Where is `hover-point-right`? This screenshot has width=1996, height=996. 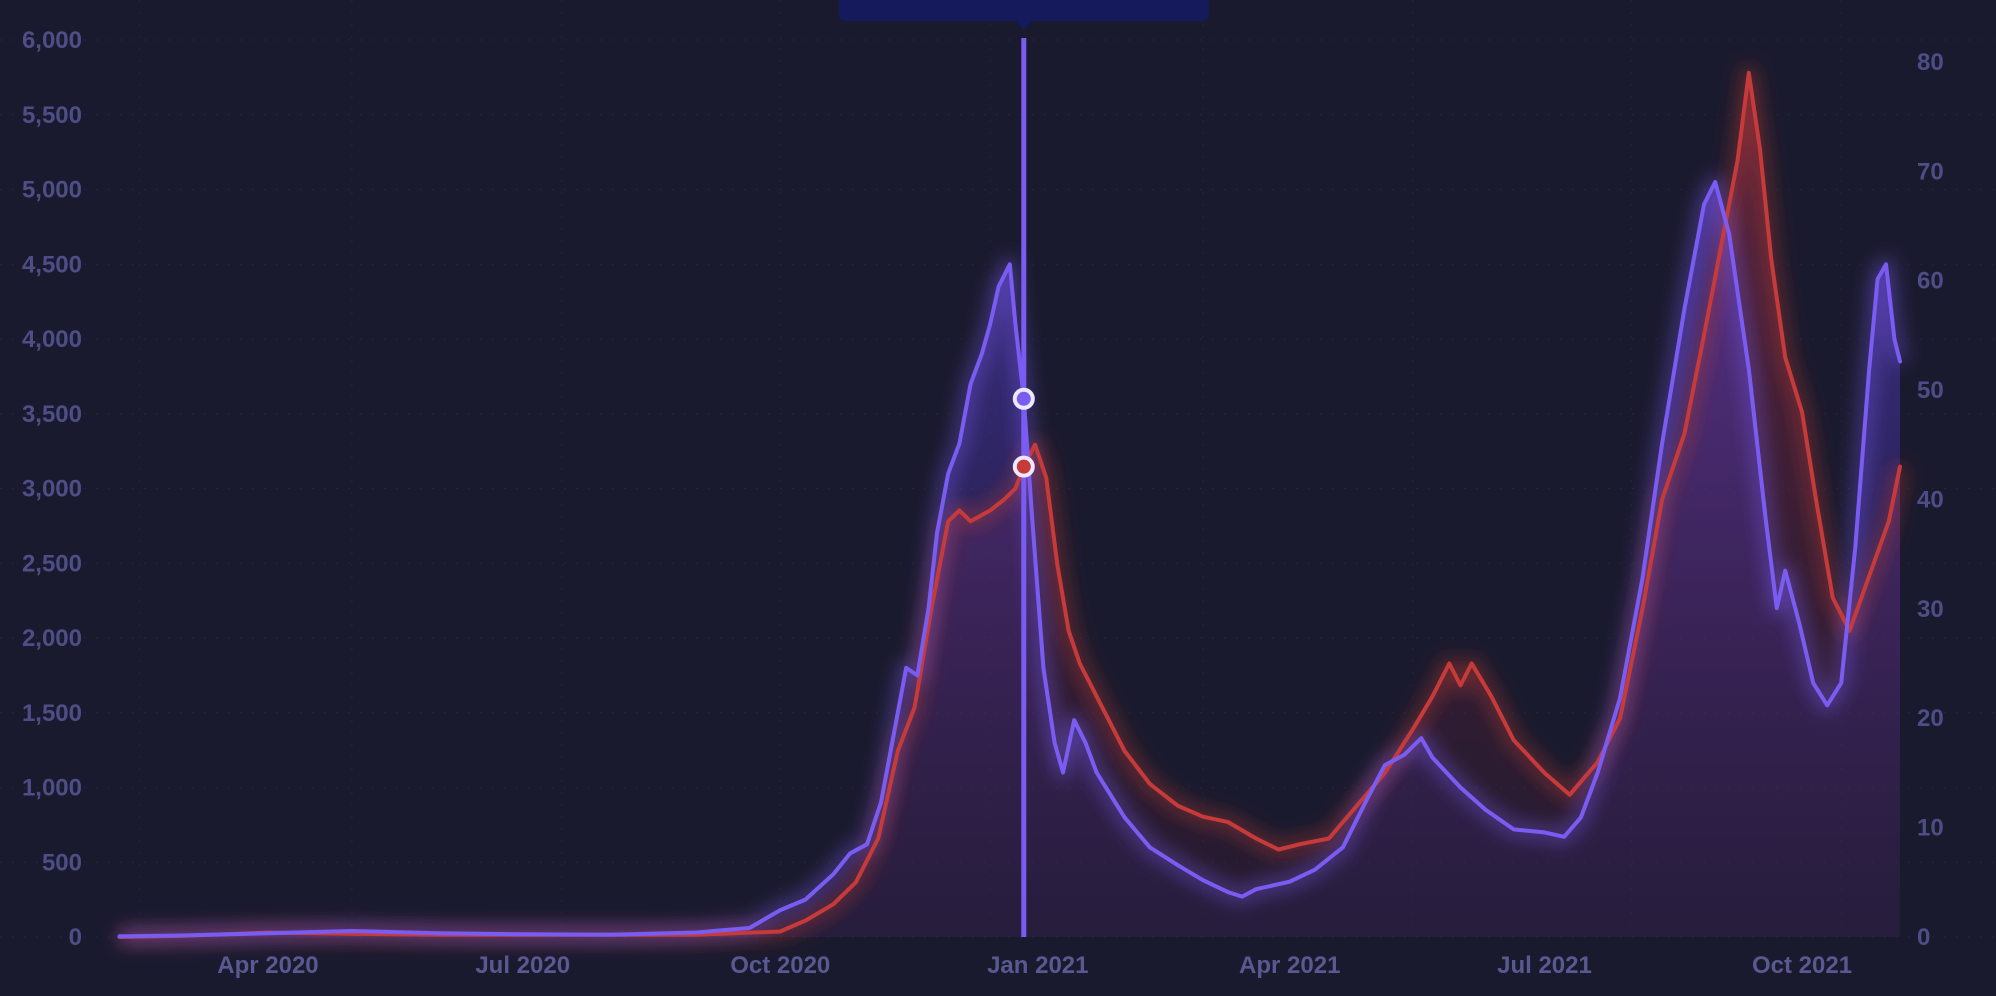
hover-point-right is located at coordinates (1023, 466).